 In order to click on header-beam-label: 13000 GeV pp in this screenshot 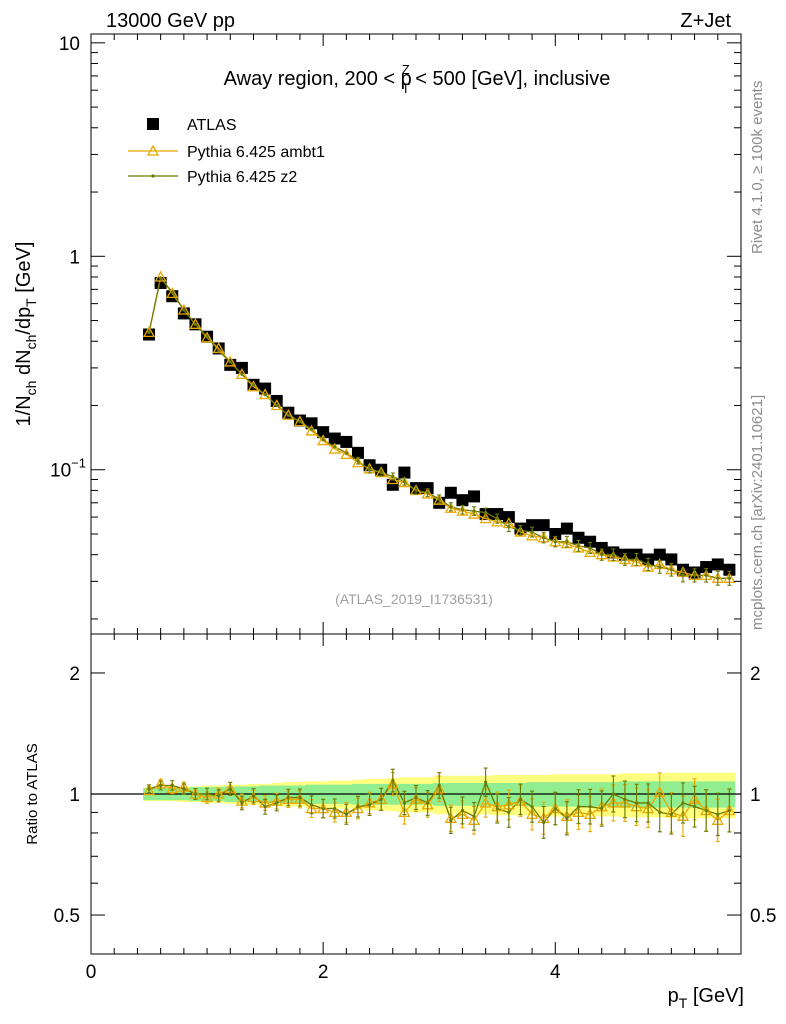, I will do `click(170, 21)`.